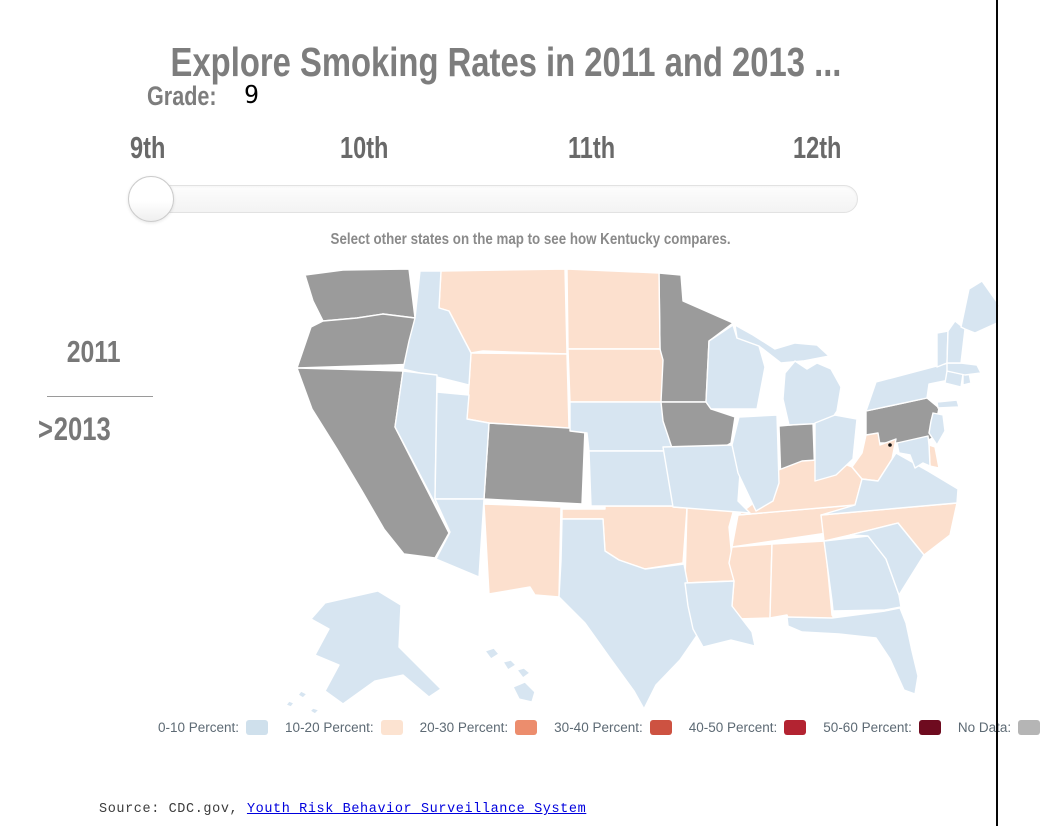 This screenshot has height=826, width=1041. What do you see at coordinates (720, 614) in the screenshot?
I see `state-la` at bounding box center [720, 614].